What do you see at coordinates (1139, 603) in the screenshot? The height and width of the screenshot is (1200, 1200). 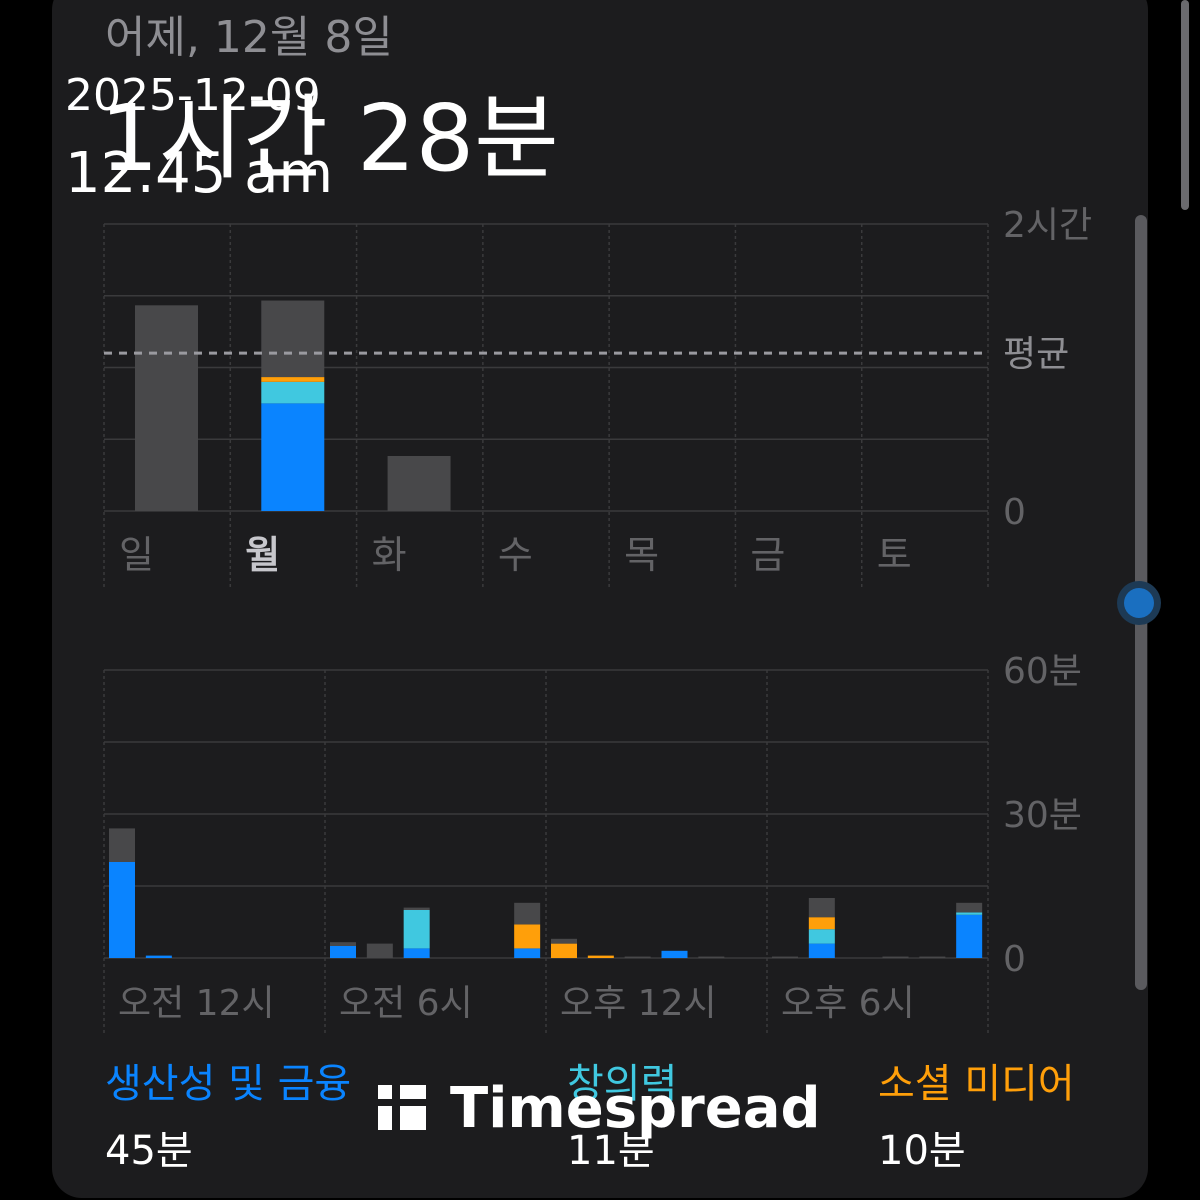 I see `scroll-knob` at bounding box center [1139, 603].